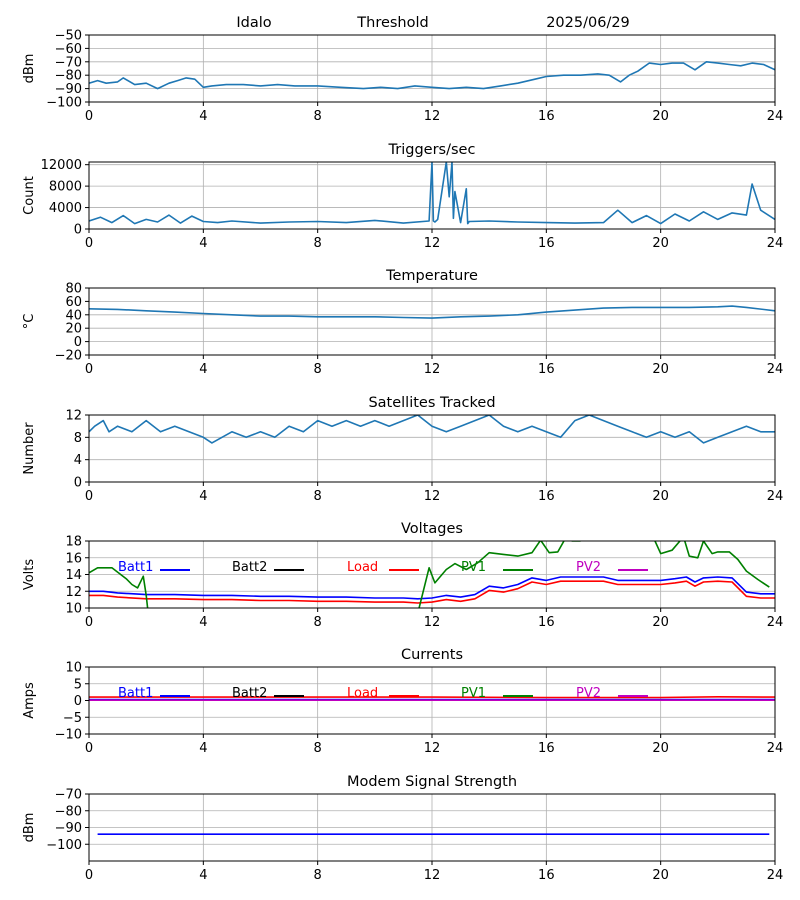 Image resolution: width=800 pixels, height=900 pixels. What do you see at coordinates (318, 622) in the screenshot?
I see `voltages-xtick-label: 8` at bounding box center [318, 622].